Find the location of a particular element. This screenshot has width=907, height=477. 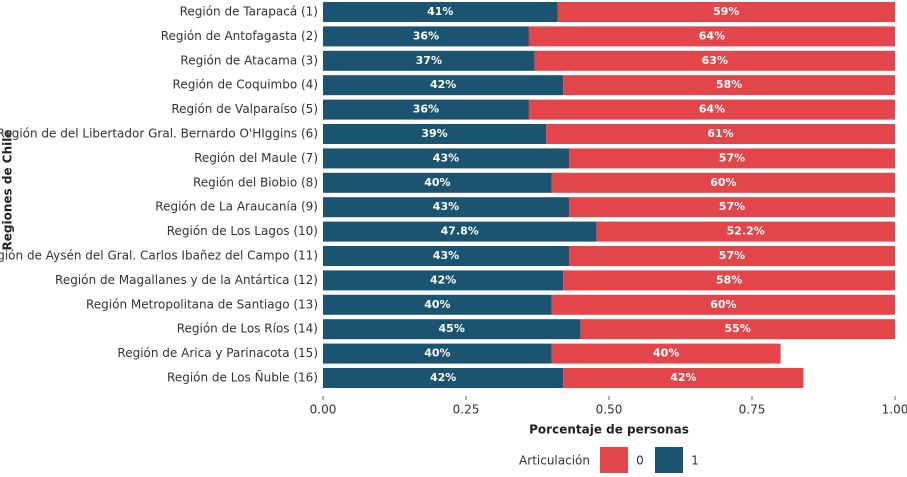

y-tick-label: Región del Maule (7) is located at coordinates (256, 158).